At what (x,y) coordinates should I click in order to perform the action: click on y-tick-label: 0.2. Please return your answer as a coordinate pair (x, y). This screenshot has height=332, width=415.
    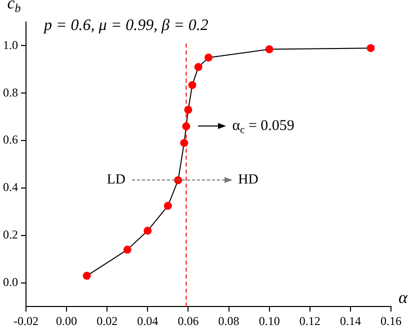
    Looking at the image, I should click on (10, 235).